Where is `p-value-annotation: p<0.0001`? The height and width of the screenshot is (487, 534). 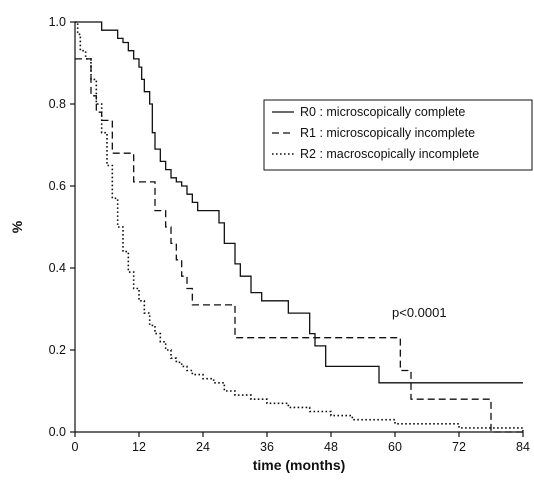 p-value-annotation: p<0.0001 is located at coordinates (419, 312).